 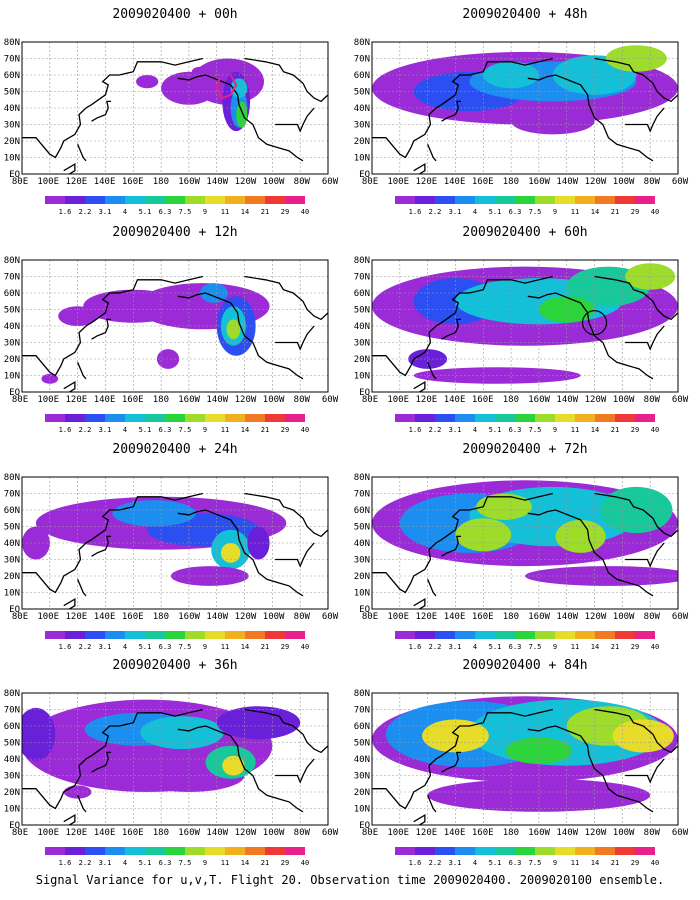 I want to click on lon-tick-label: 100E, so click(x=48, y=617).